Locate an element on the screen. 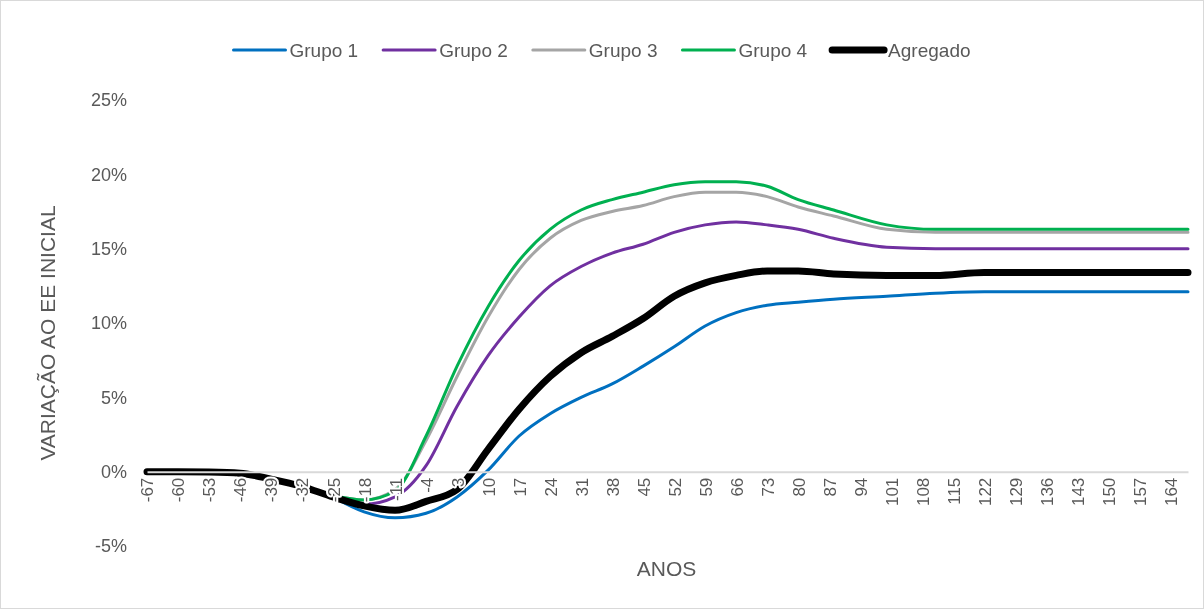 This screenshot has height=609, width=1204. x-tick-label: 3 is located at coordinates (458, 482).